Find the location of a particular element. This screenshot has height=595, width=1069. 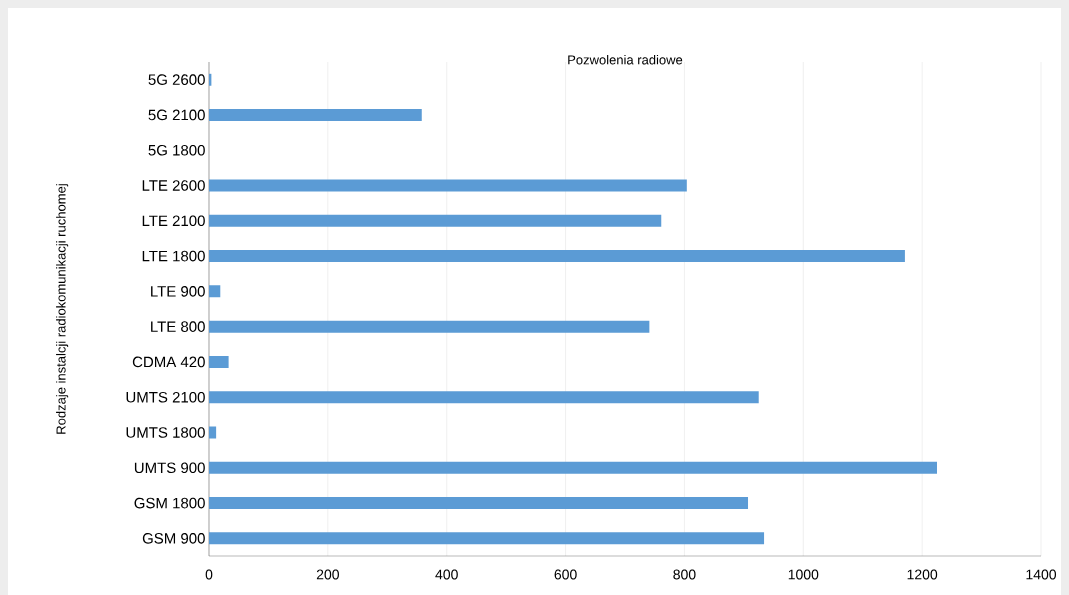

y-tick-label: LTE 2600 is located at coordinates (173, 185).